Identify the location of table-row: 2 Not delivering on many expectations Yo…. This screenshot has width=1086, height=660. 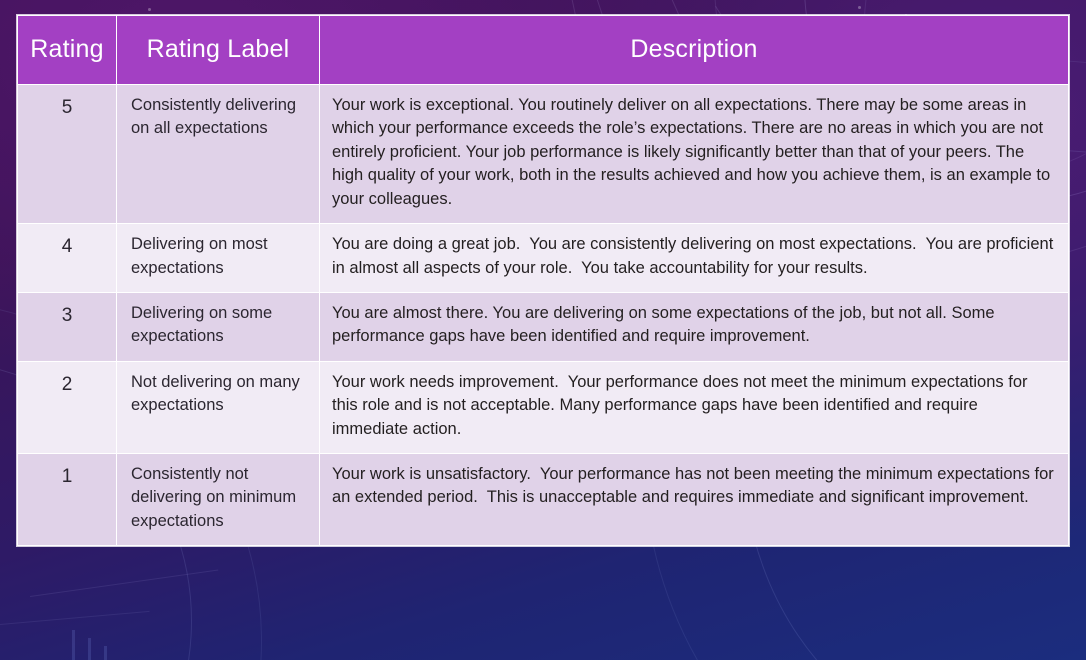
(543, 407).